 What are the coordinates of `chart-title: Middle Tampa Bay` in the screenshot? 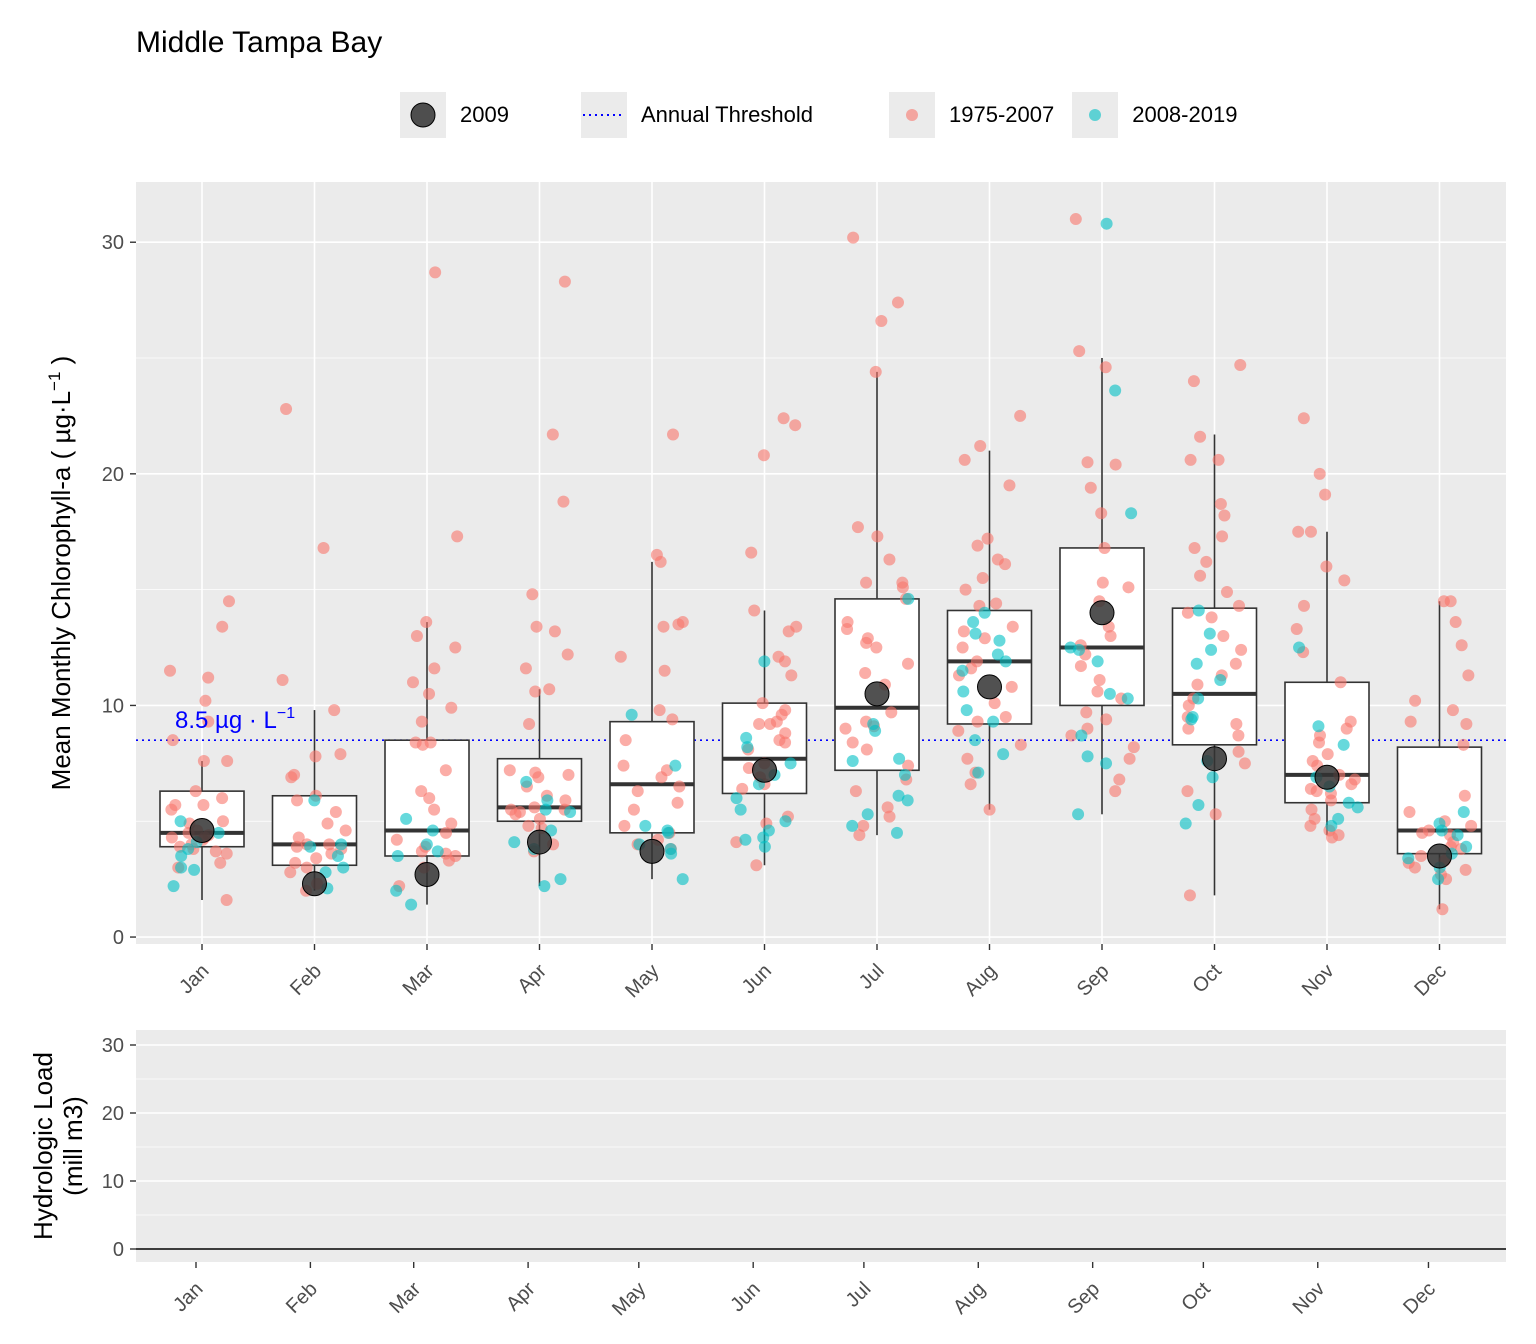 It's located at (259, 42).